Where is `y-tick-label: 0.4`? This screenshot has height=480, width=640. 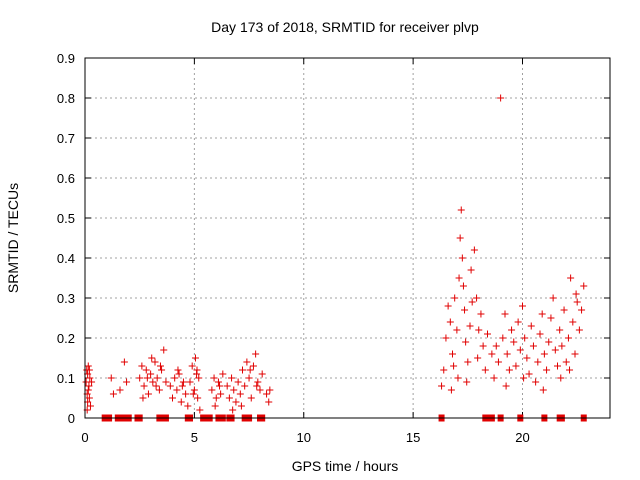
y-tick-label: 0.4 is located at coordinates (66, 258).